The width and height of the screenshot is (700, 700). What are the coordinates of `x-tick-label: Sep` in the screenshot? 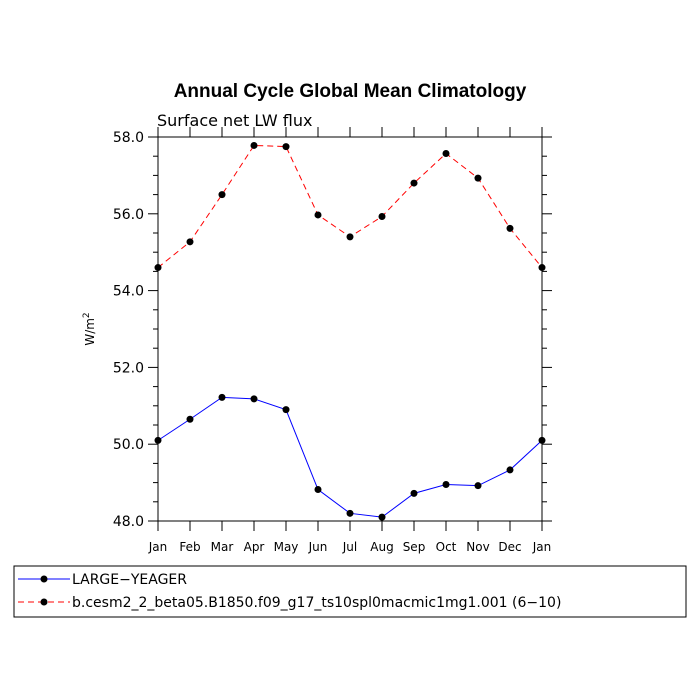 It's located at (414, 547).